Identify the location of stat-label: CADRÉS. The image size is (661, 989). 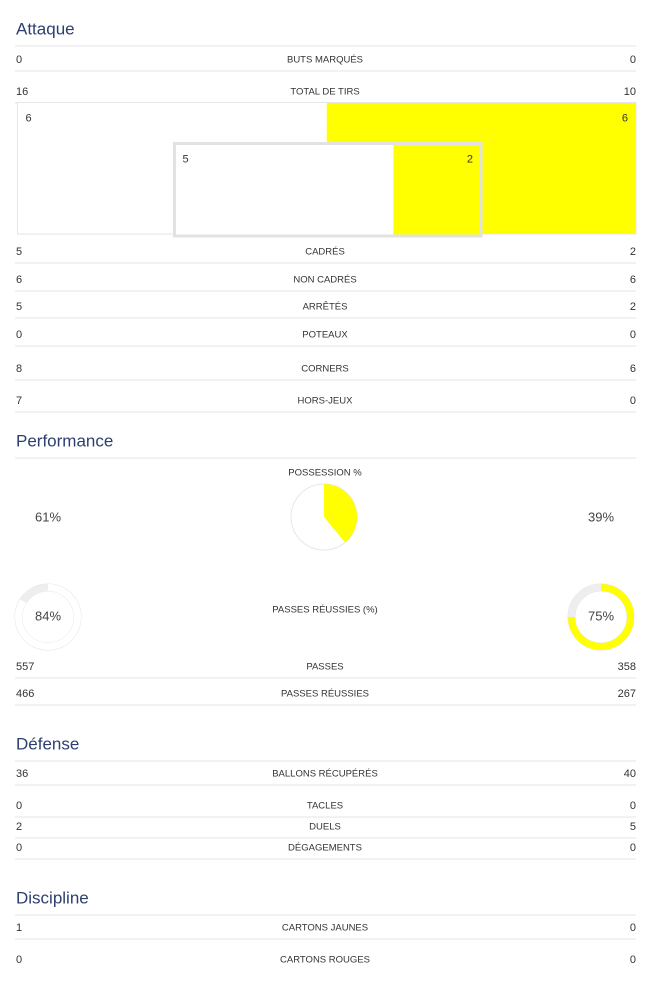
(325, 252).